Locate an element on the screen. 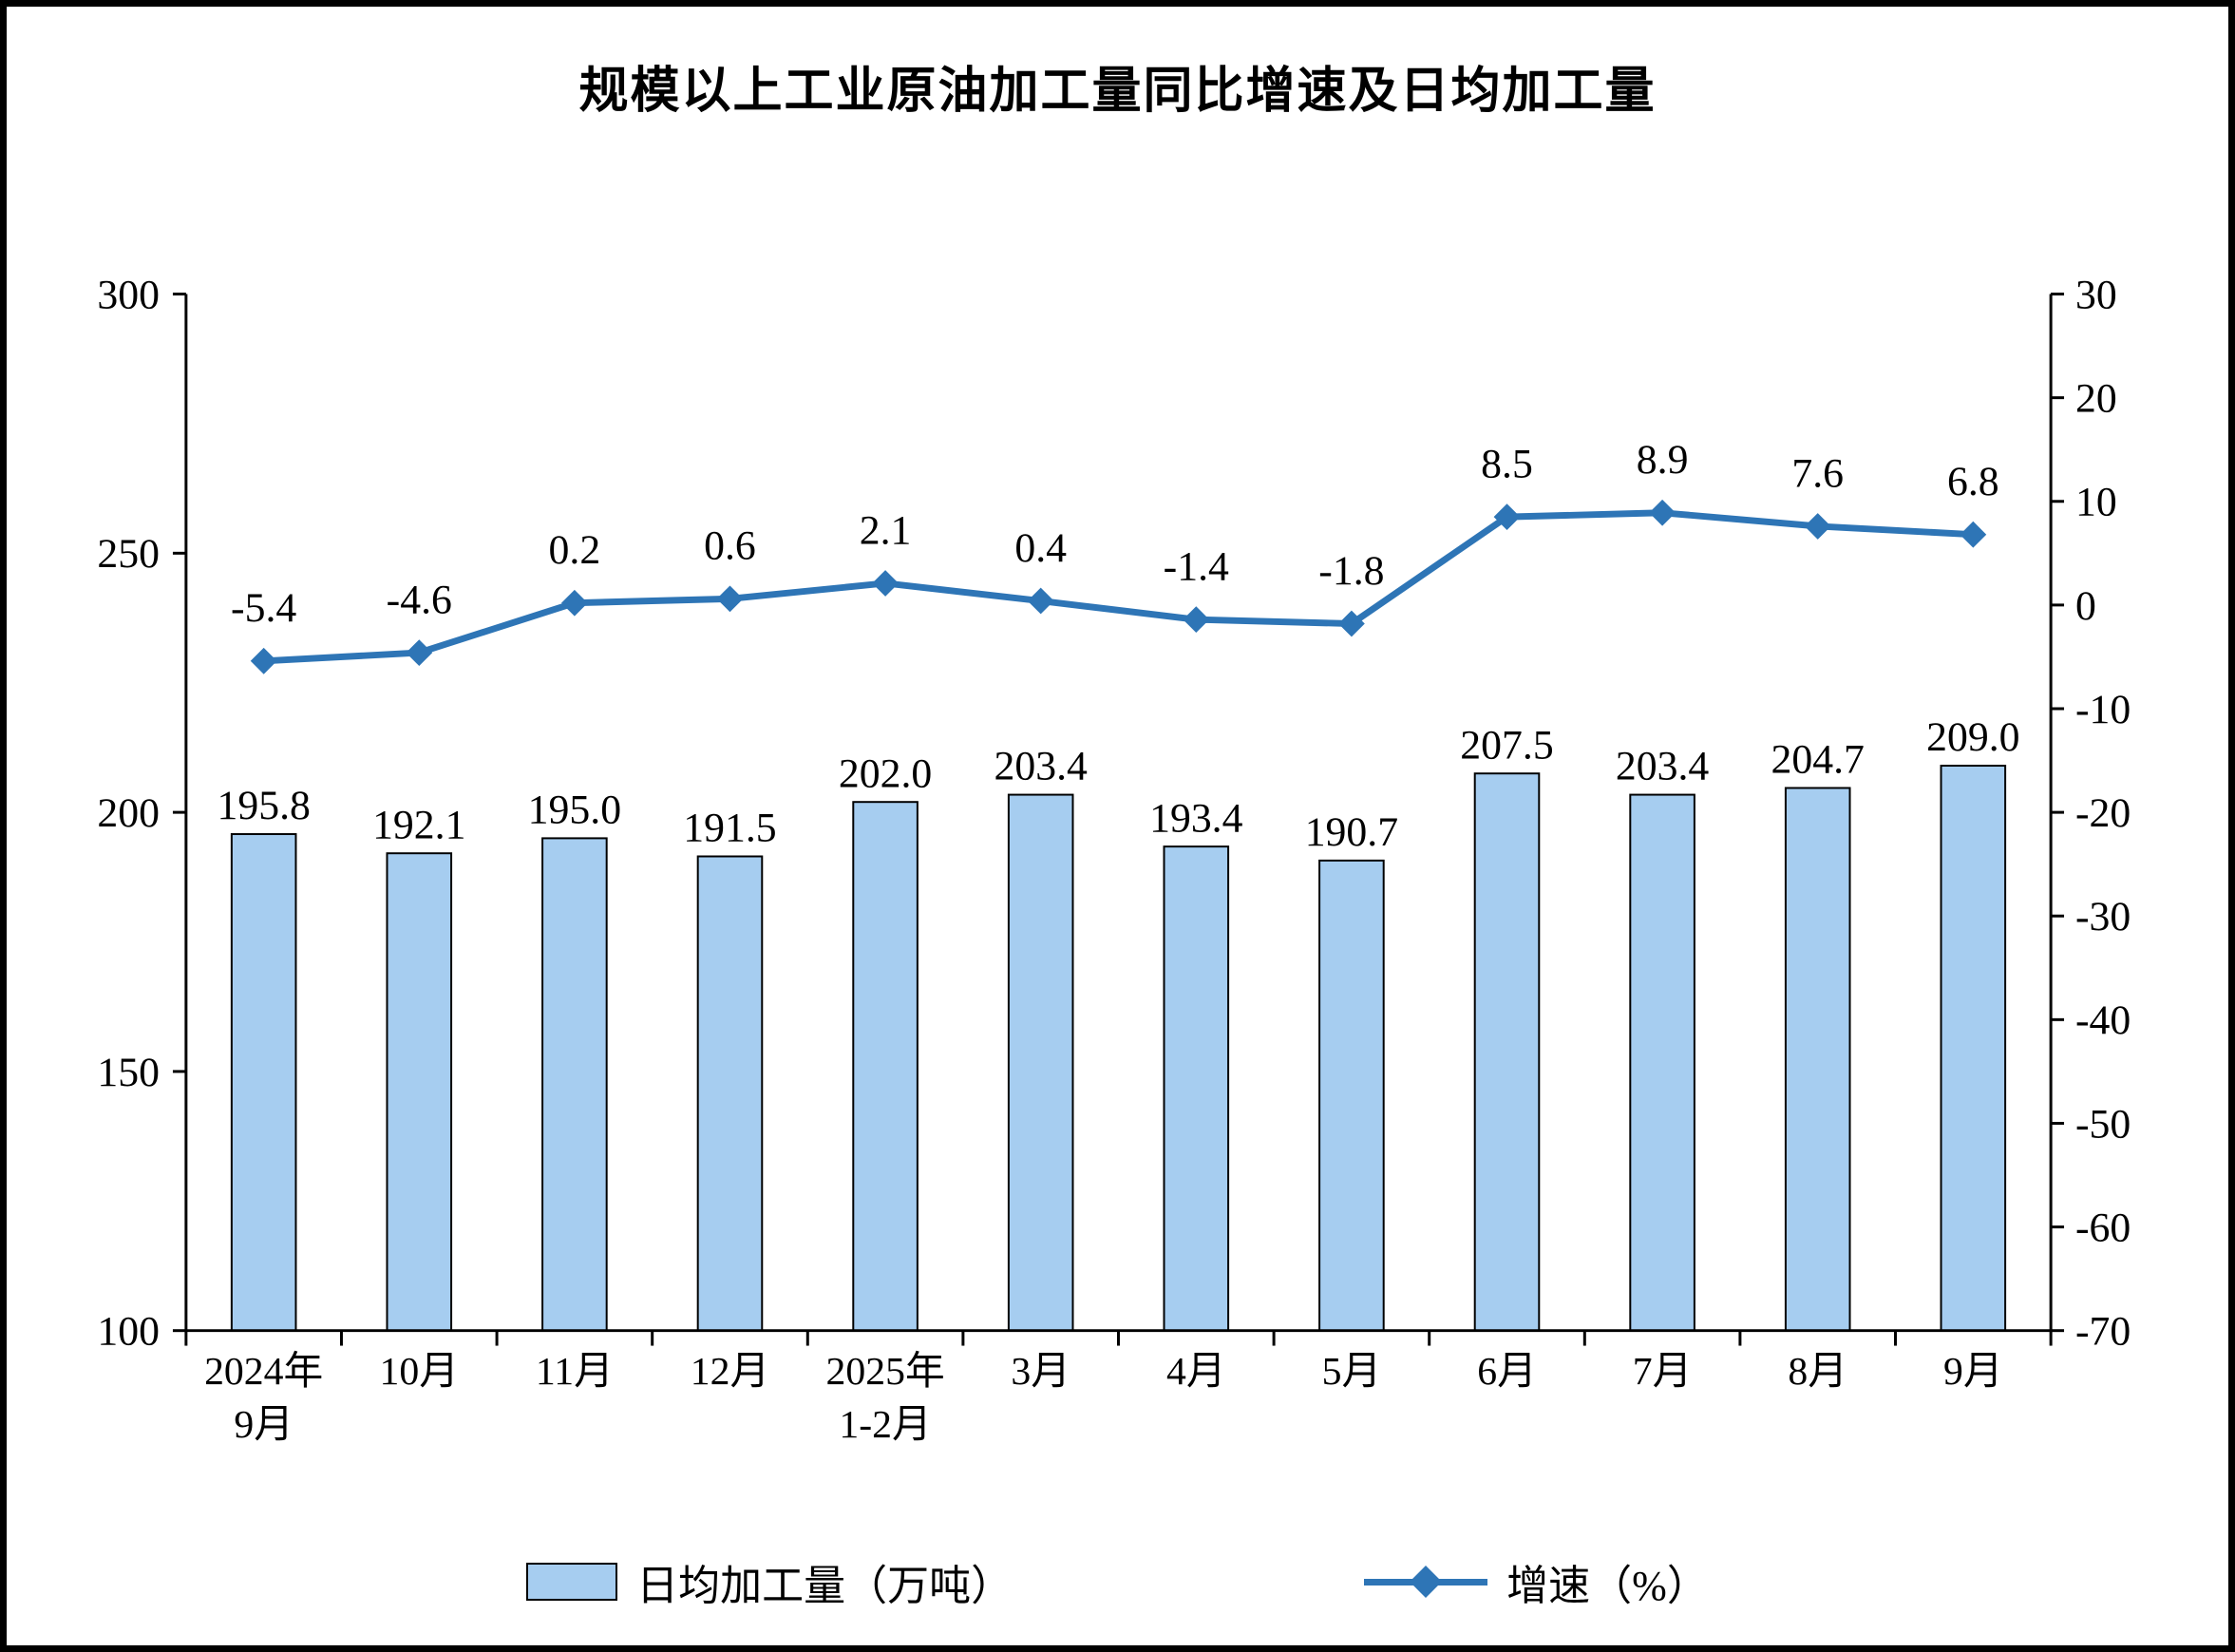 The height and width of the screenshot is (1652, 2235). right-axis-label: 0 is located at coordinates (2085, 606).